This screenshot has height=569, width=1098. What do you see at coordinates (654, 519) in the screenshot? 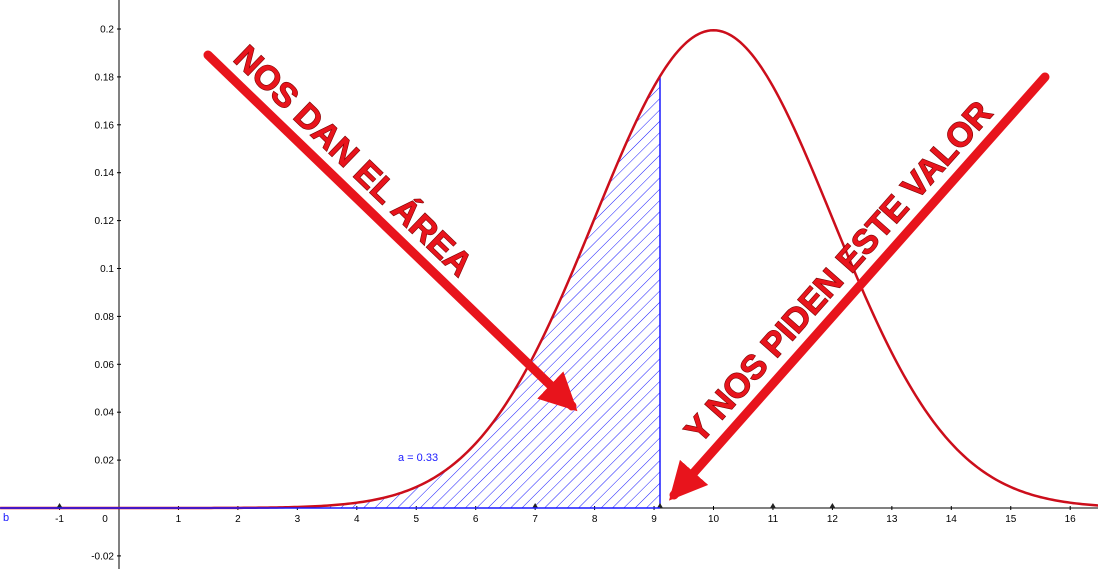
I see `x-tick-label: 9` at bounding box center [654, 519].